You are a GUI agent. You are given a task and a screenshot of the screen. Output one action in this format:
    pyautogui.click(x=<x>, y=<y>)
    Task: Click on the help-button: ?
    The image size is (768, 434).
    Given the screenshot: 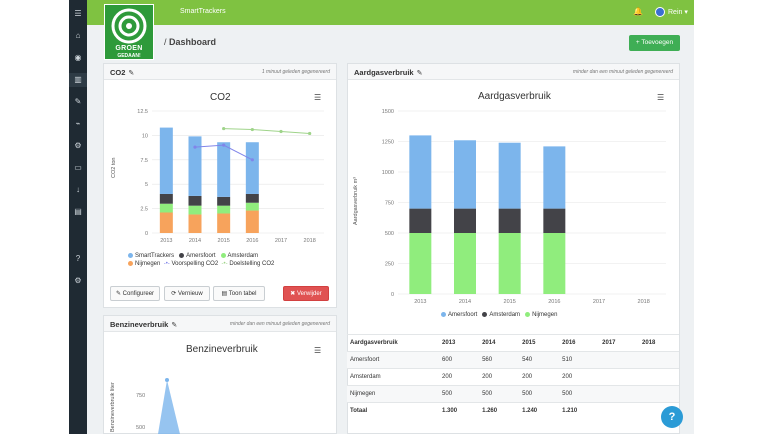 What is the action you would take?
    pyautogui.click(x=672, y=417)
    